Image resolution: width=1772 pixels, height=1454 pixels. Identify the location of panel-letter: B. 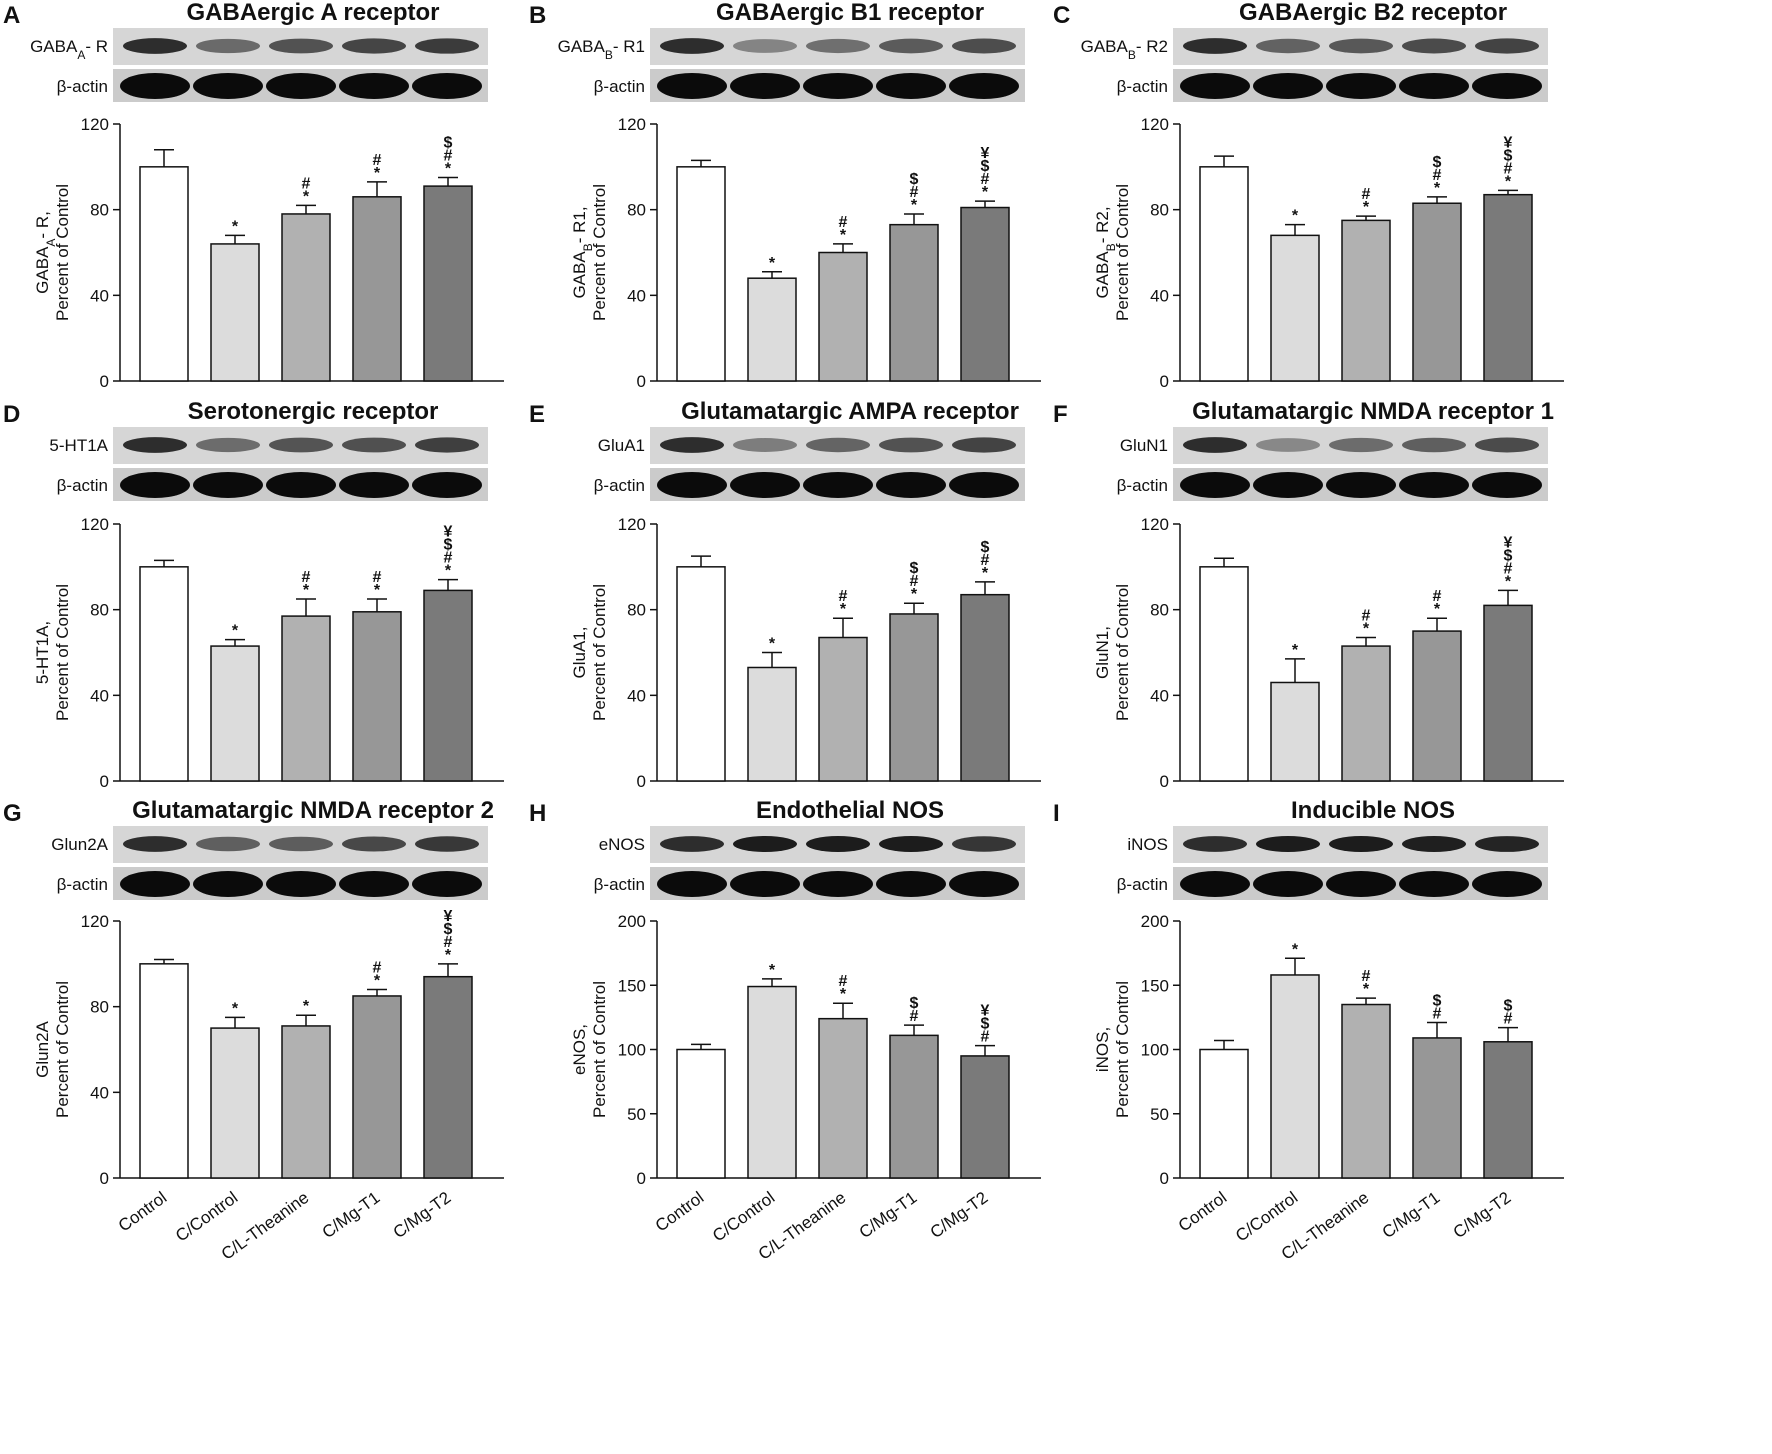
(537, 15).